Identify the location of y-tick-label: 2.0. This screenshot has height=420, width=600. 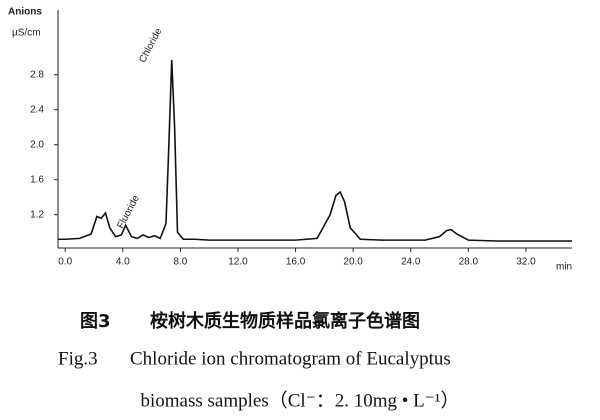
(37, 144).